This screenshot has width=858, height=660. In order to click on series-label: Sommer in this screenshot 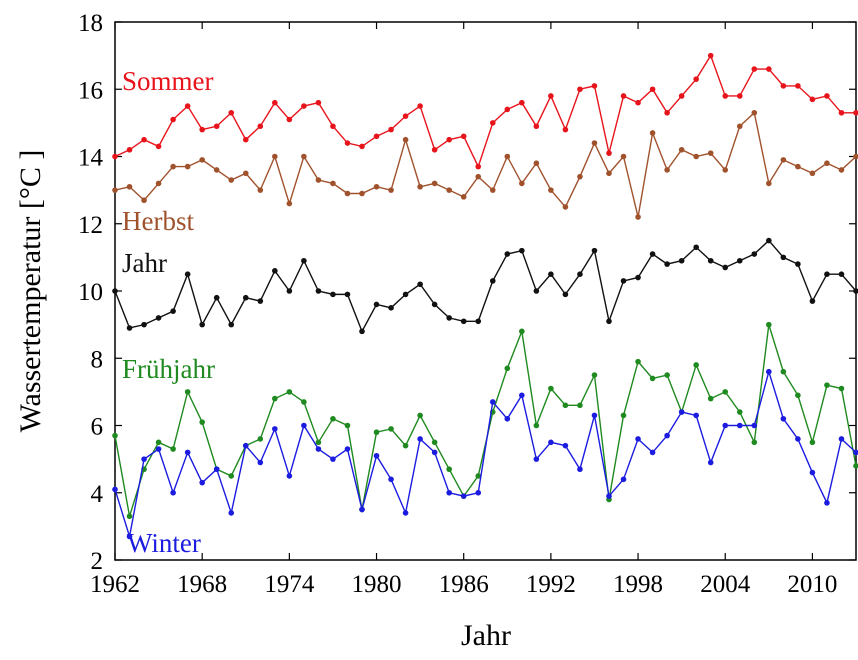, I will do `click(168, 81)`.